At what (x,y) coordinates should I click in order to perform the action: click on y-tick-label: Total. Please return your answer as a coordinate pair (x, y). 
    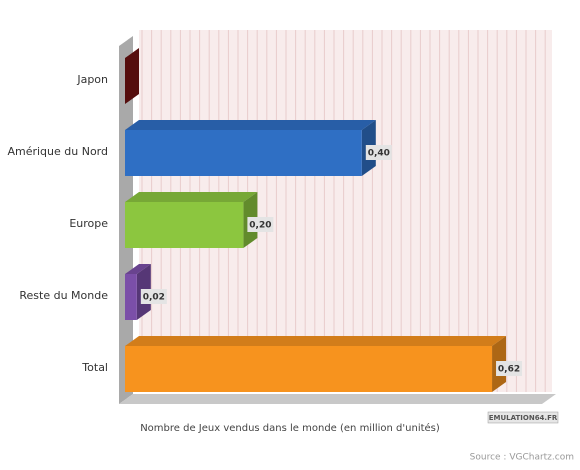
    Looking at the image, I should click on (94, 367).